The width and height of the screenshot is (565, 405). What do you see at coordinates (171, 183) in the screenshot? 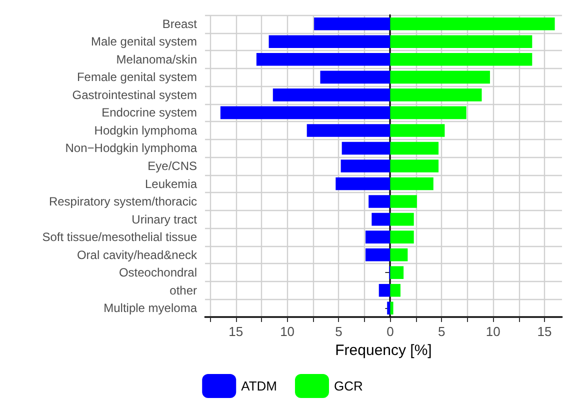
I see `y-tick-label: Leukemia` at bounding box center [171, 183].